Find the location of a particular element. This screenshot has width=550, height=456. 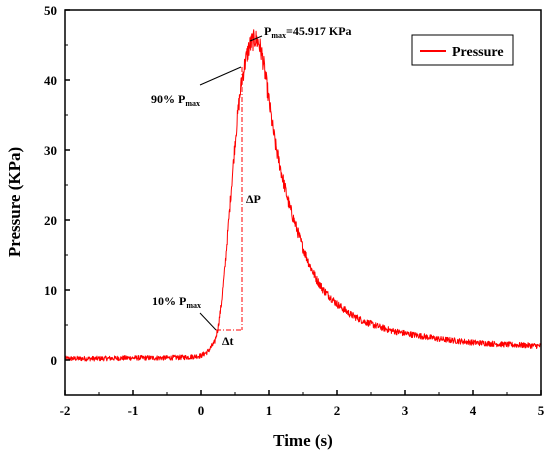

y-tick-label: 20 is located at coordinates (50, 220).